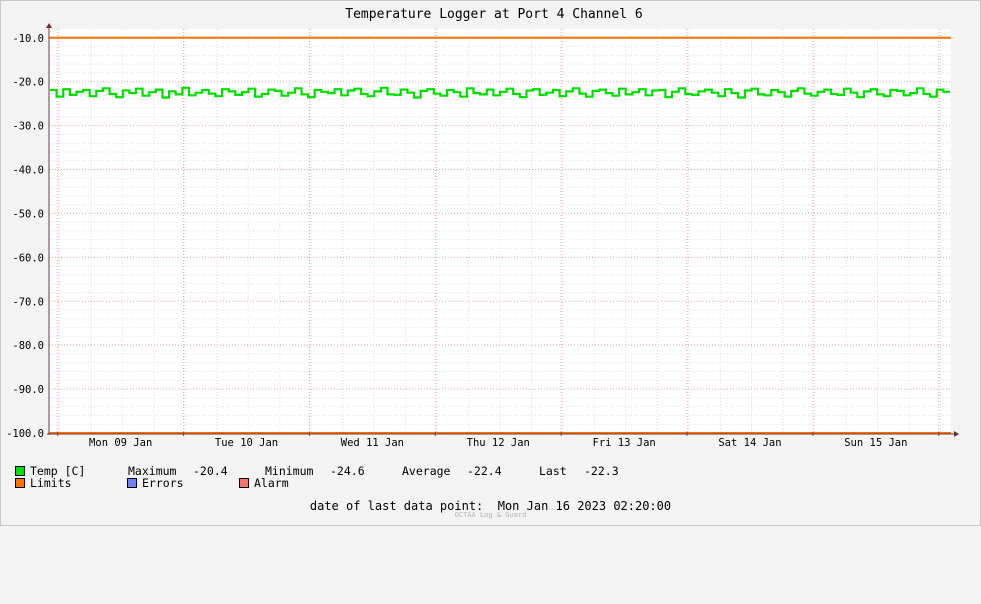  Describe the element at coordinates (956, 434) in the screenshot. I see `x-axis-arrow` at that location.